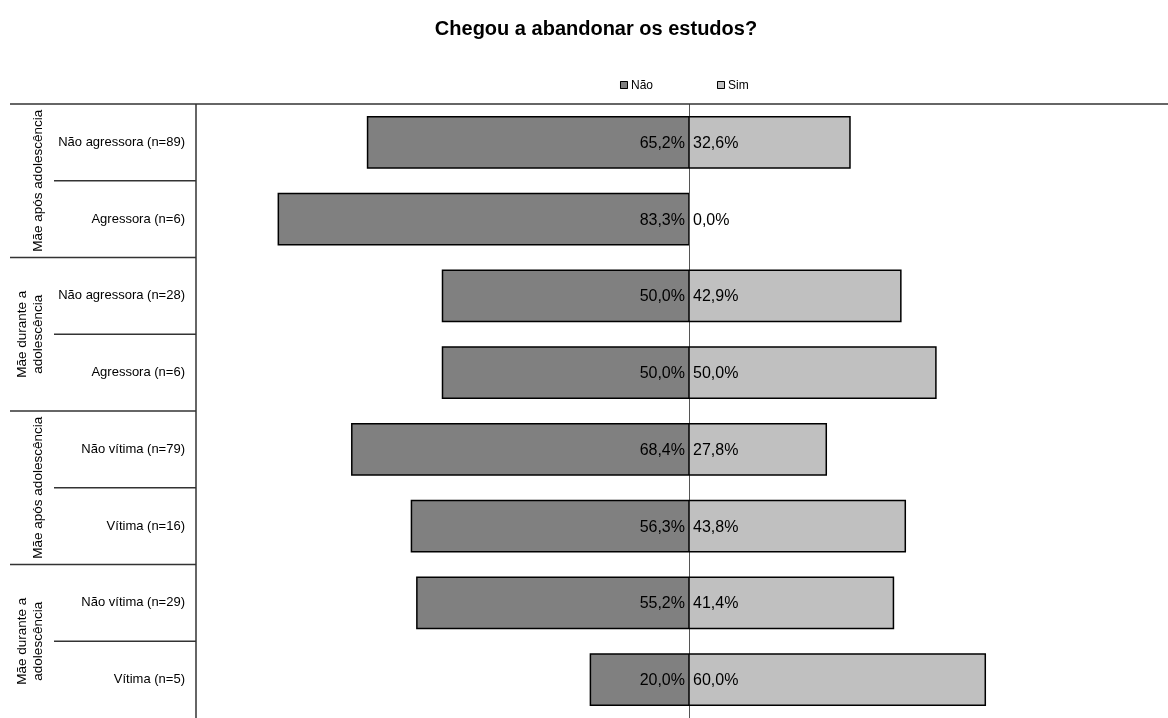  I want to click on data-label: 32,6%, so click(716, 142).